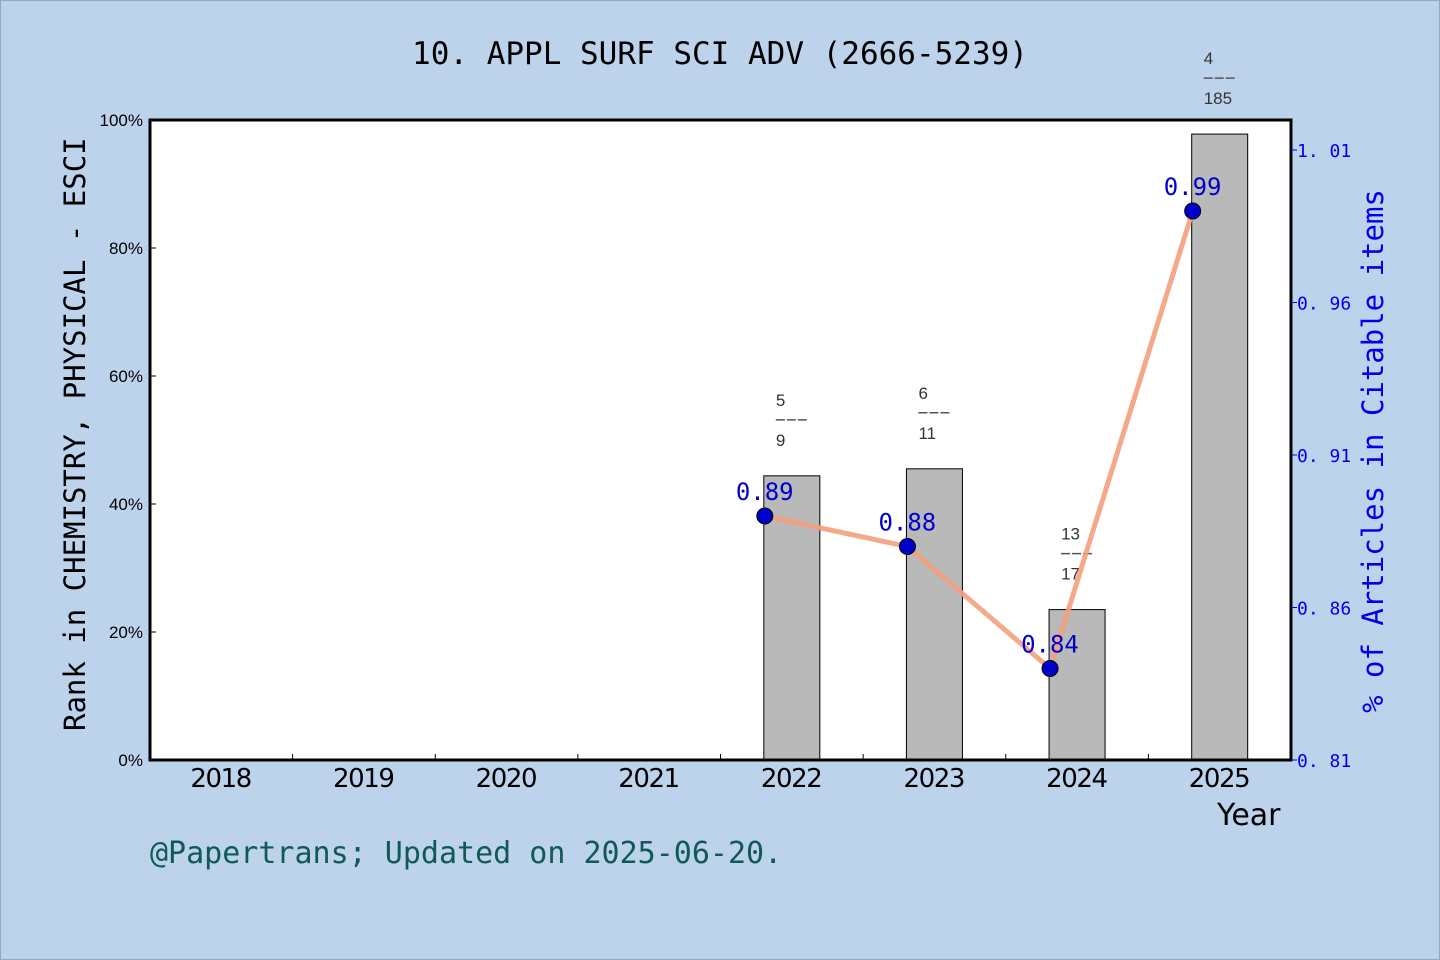 This screenshot has height=960, width=1440. Describe the element at coordinates (126, 504) in the screenshot. I see `left-tick-label: 40%` at that location.